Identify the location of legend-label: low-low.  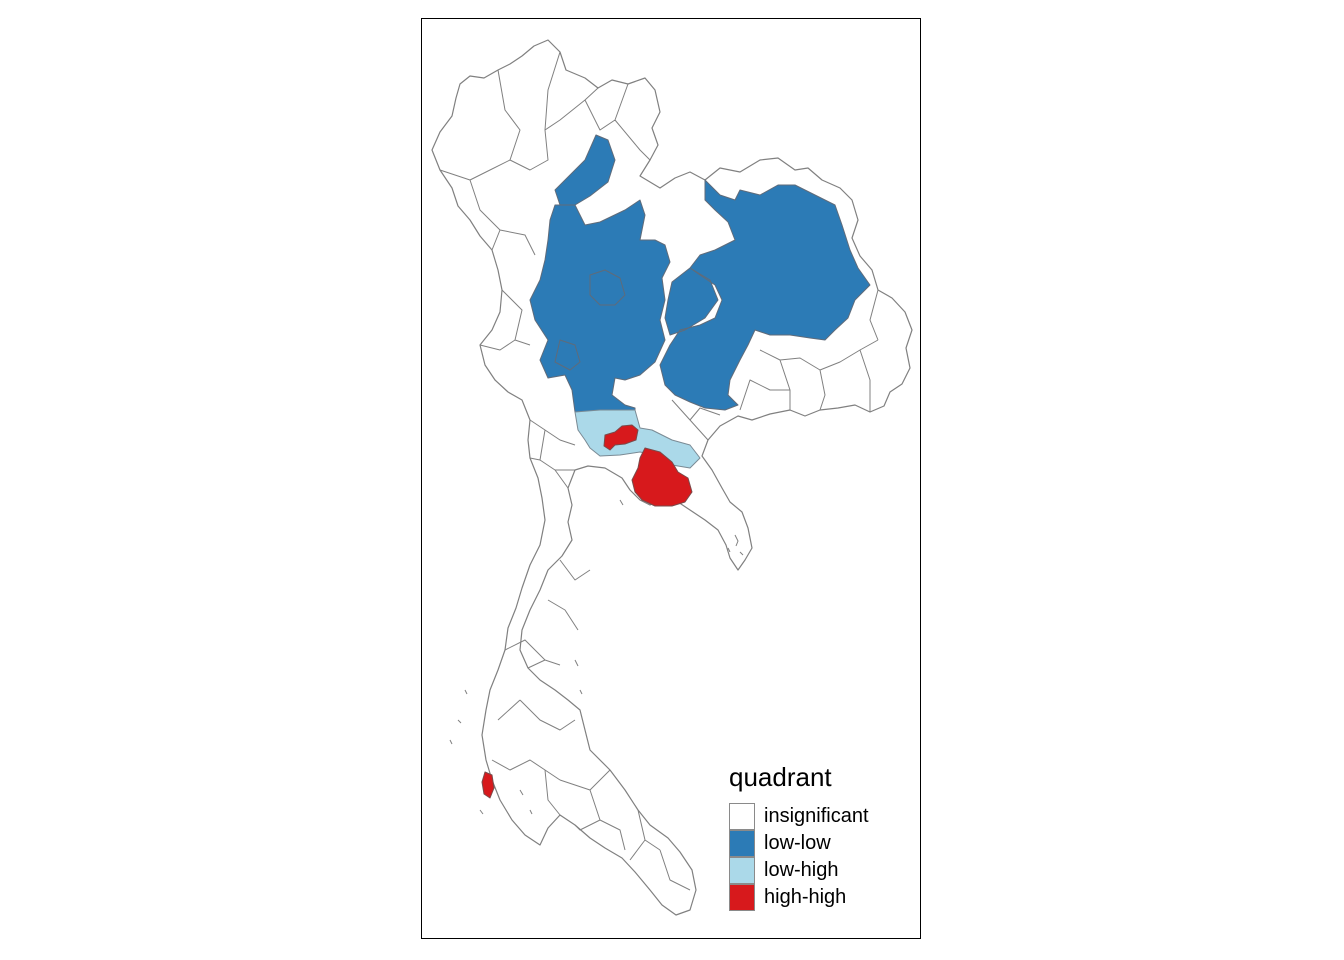
(797, 843).